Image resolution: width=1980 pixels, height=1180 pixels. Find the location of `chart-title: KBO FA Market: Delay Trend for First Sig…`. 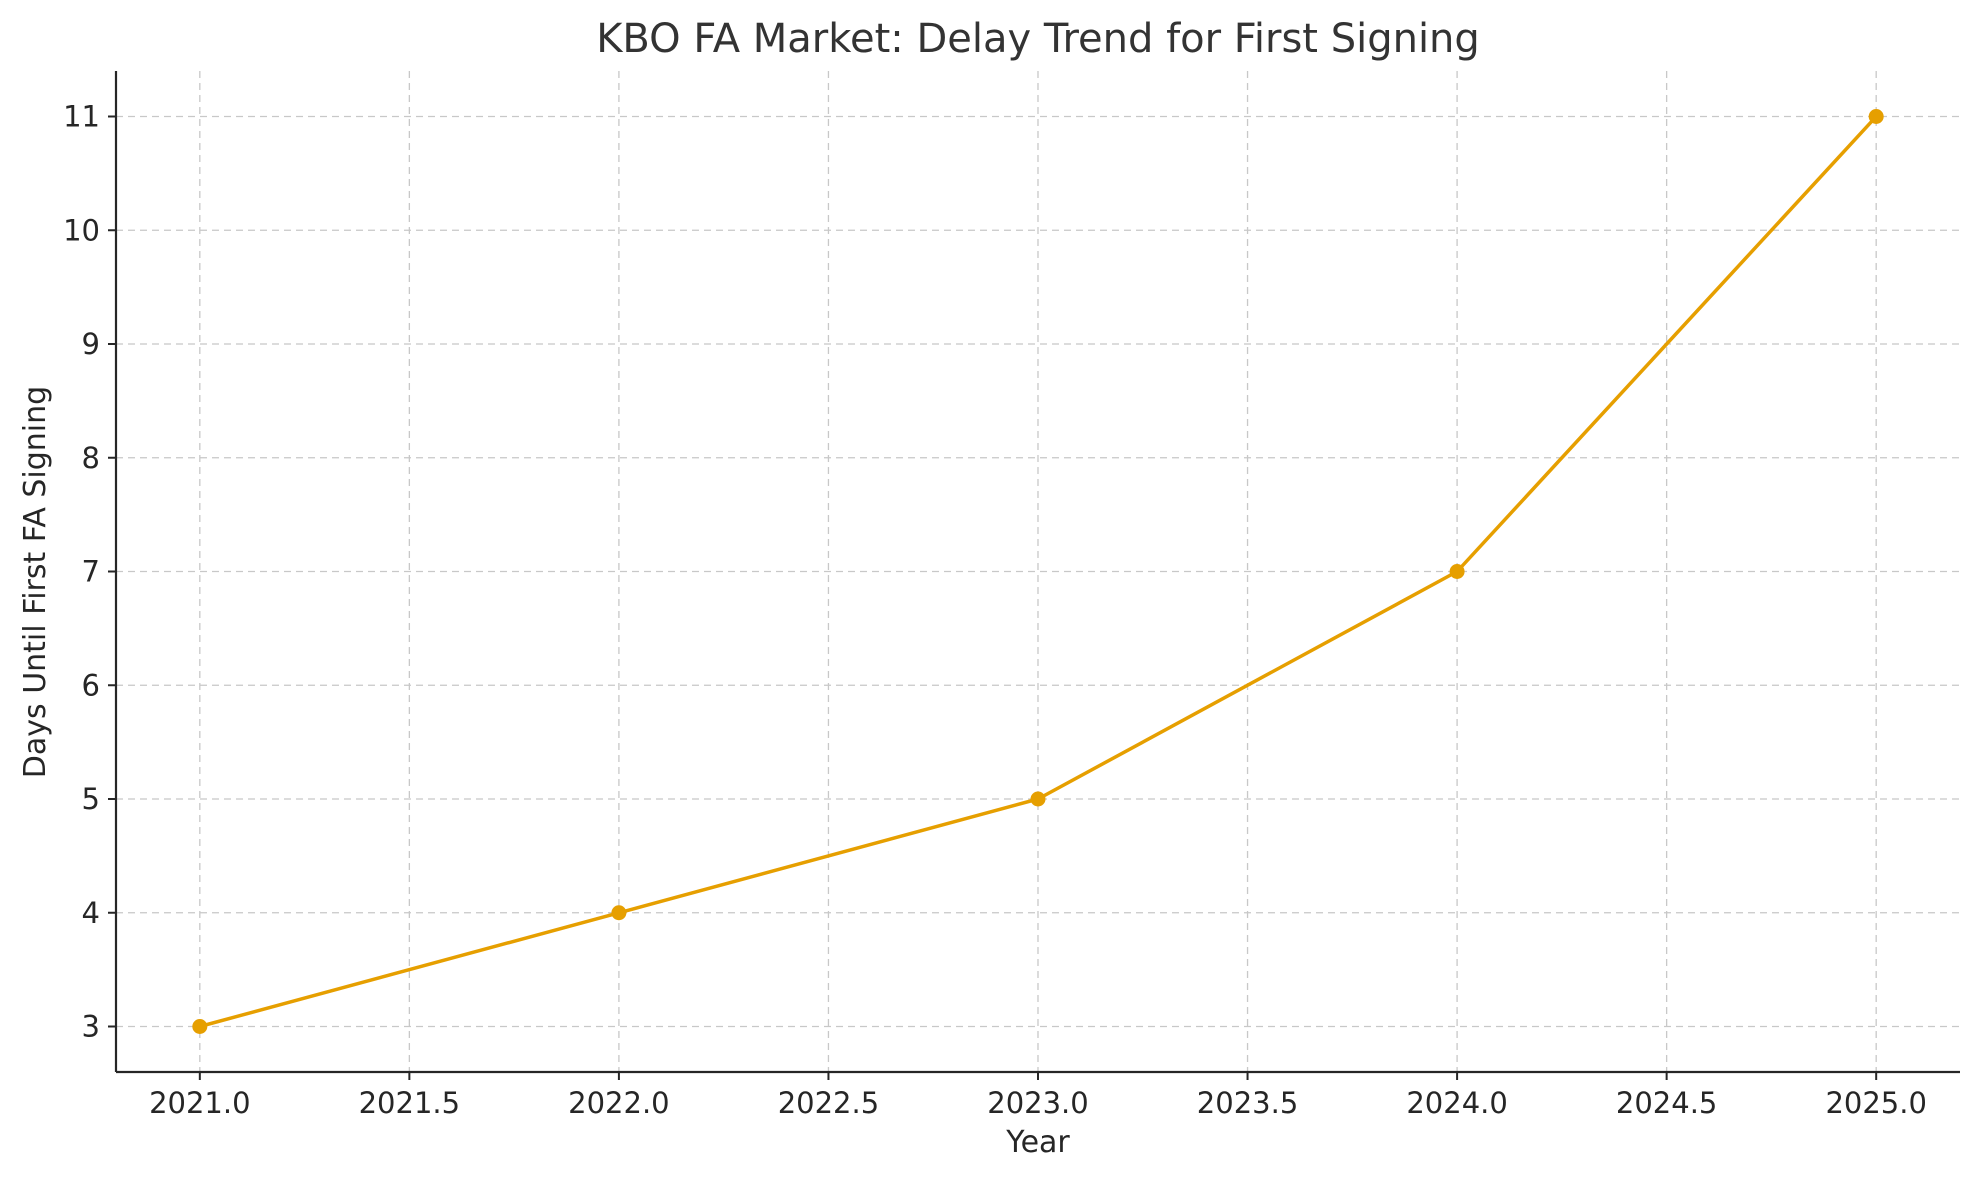

chart-title: KBO FA Market: Delay Trend for First Sig… is located at coordinates (1038, 39).